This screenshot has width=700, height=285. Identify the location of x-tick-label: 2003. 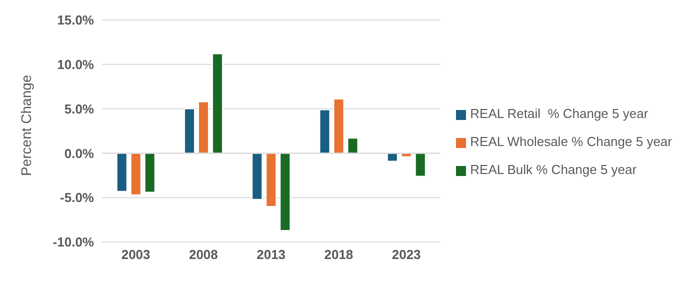
(135, 254).